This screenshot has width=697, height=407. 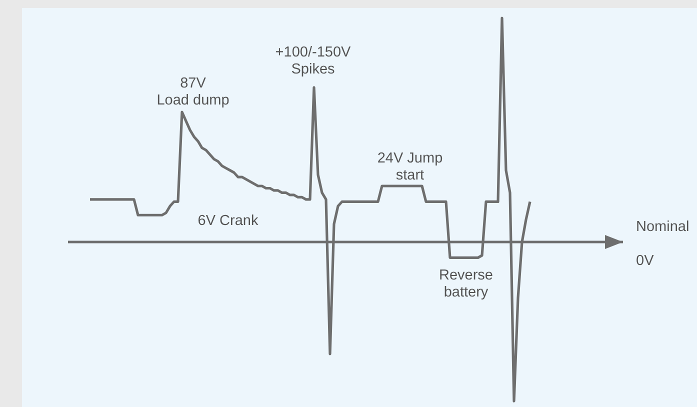 I want to click on annotation: 87V Load dump, so click(x=193, y=92).